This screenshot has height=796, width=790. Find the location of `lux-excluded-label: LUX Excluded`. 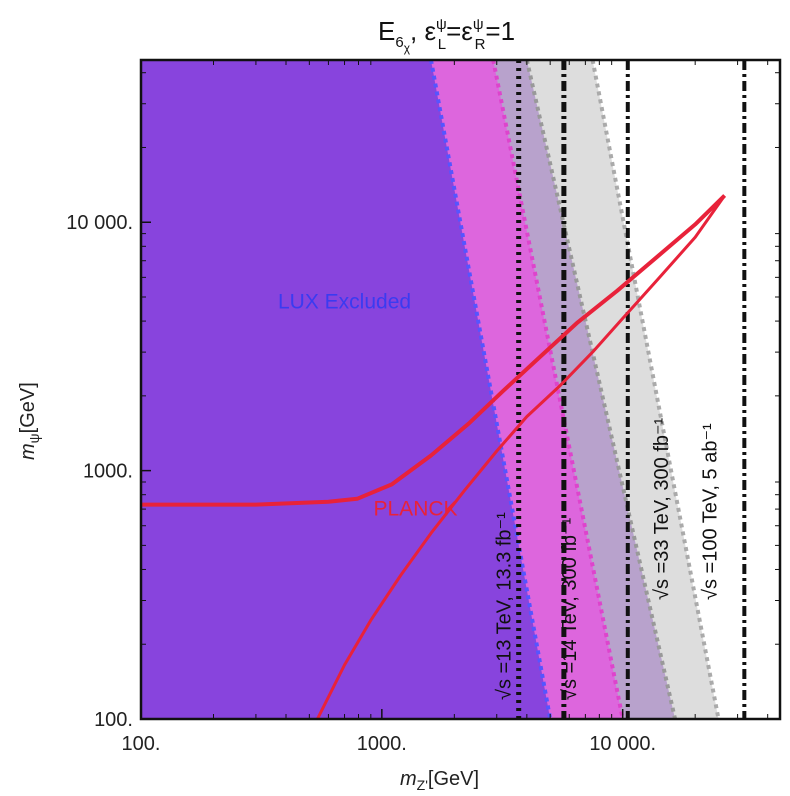

lux-excluded-label: LUX Excluded is located at coordinates (344, 301).